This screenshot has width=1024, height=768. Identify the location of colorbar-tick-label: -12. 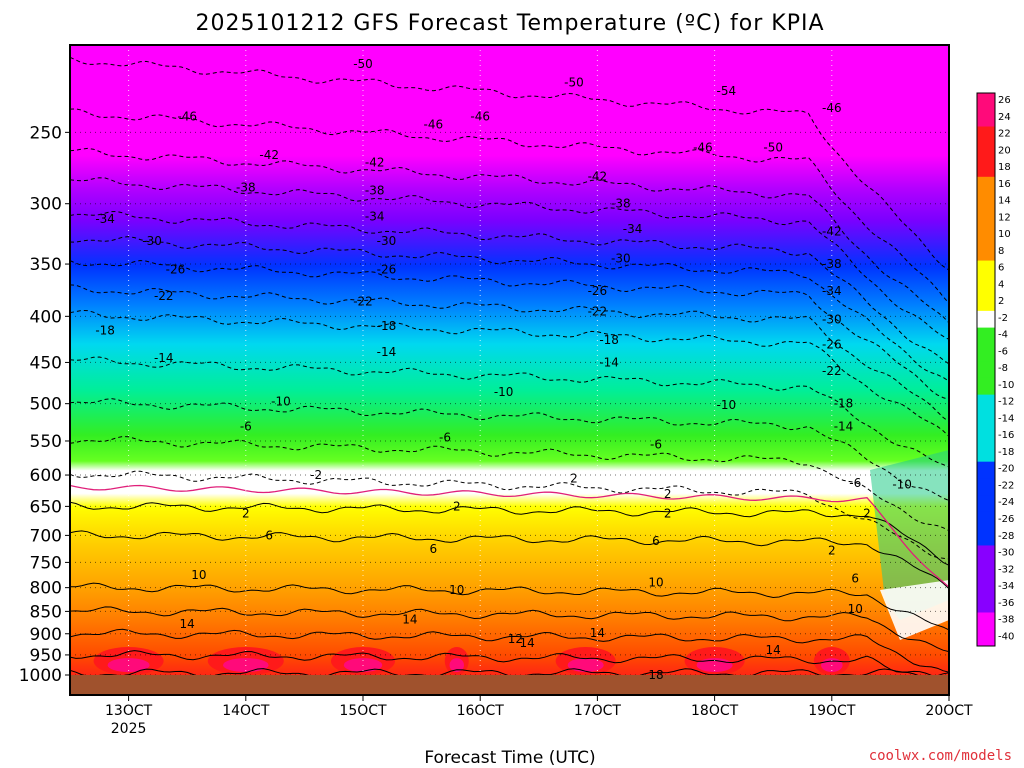
(1006, 402).